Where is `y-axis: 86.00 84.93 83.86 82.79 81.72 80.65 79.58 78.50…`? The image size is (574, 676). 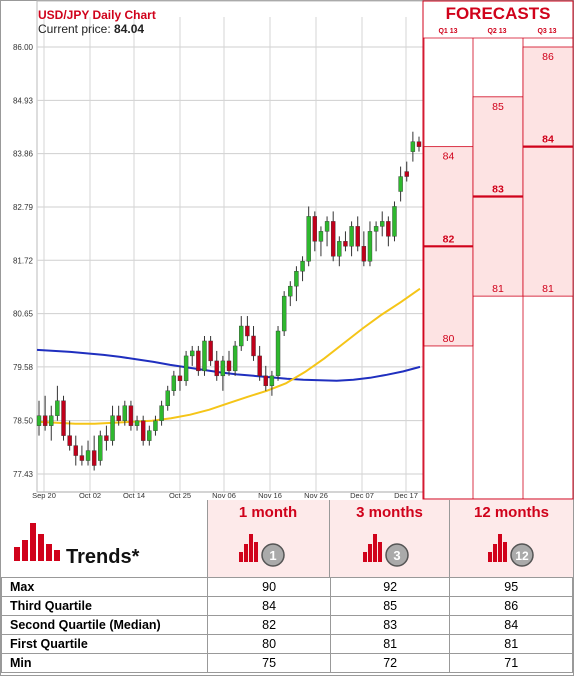
y-axis: 86.00 84.93 83.86 82.79 81.72 80.65 79.58 78.50… is located at coordinates (23, 261).